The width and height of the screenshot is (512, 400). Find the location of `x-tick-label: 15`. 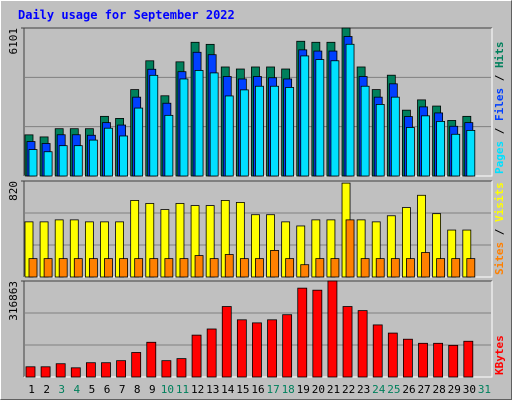

x-tick-label: 15 is located at coordinates (242, 389).